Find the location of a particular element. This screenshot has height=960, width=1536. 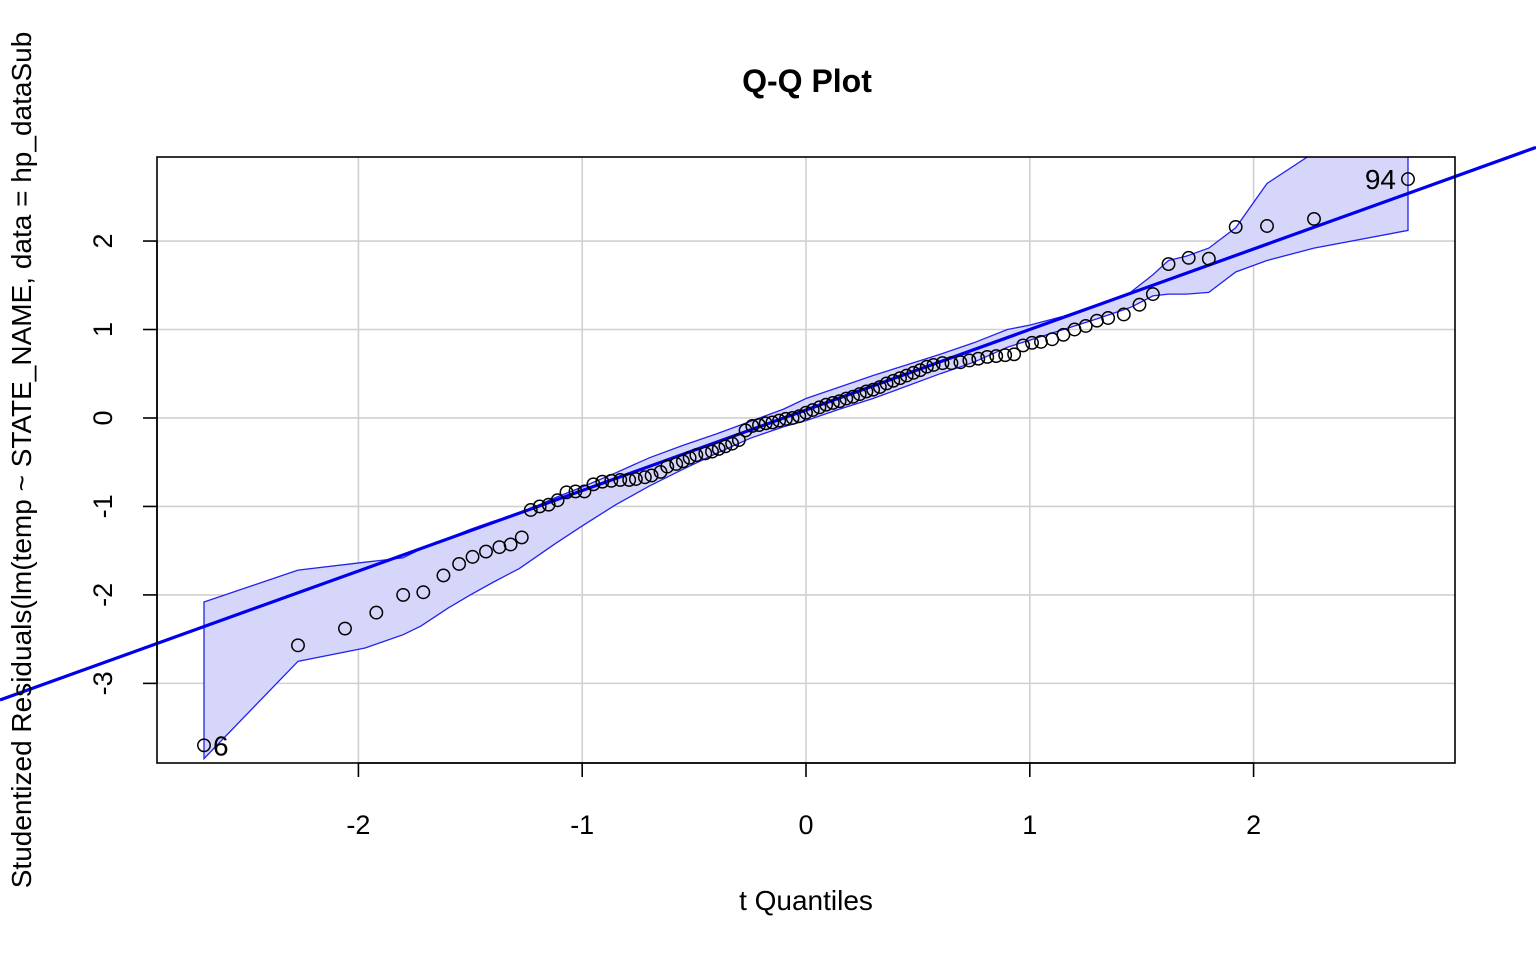

y-tick-label-4: 1 is located at coordinates (103, 329).